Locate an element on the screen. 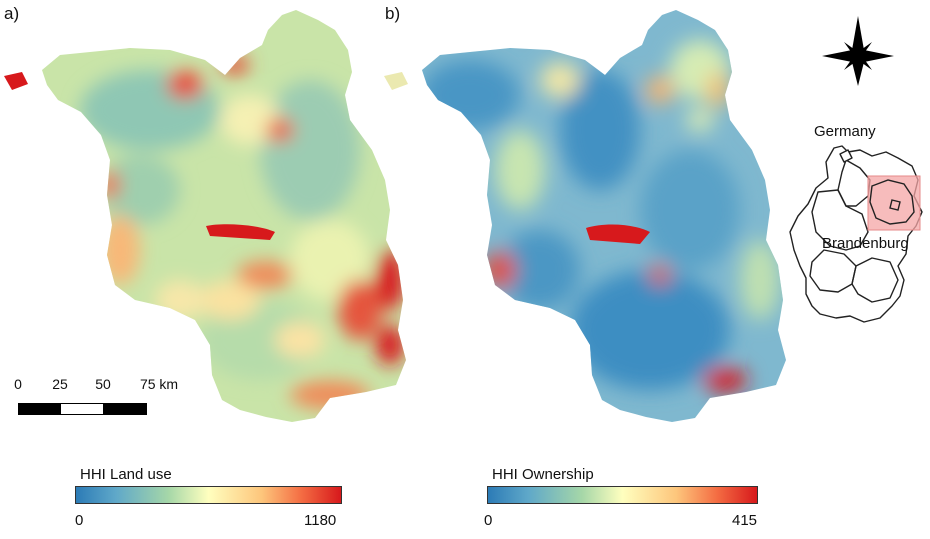  exclave-west-a is located at coordinates (16, 81).